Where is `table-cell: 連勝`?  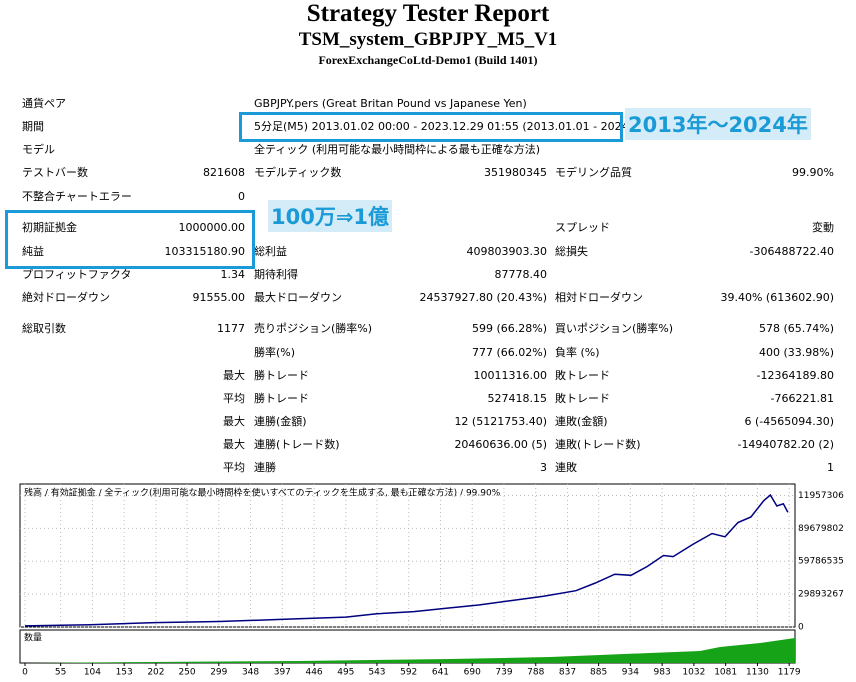 table-cell: 連勝 is located at coordinates (265, 467).